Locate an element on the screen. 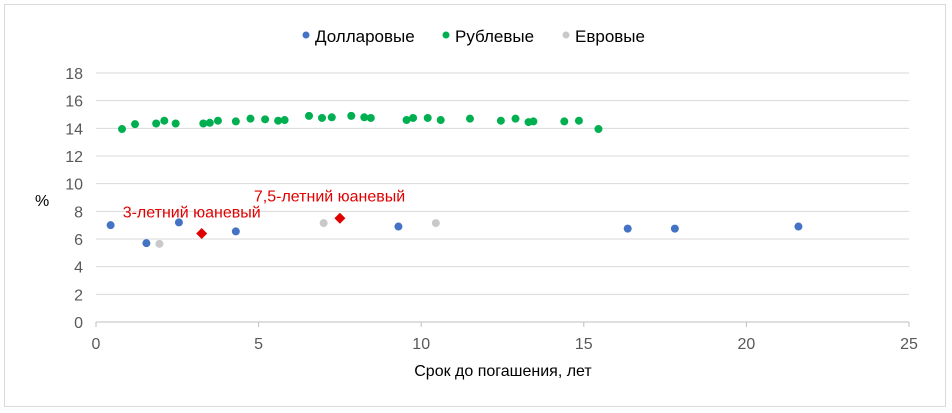 The height and width of the screenshot is (413, 952). y-tick-label: 8 is located at coordinates (78, 212).